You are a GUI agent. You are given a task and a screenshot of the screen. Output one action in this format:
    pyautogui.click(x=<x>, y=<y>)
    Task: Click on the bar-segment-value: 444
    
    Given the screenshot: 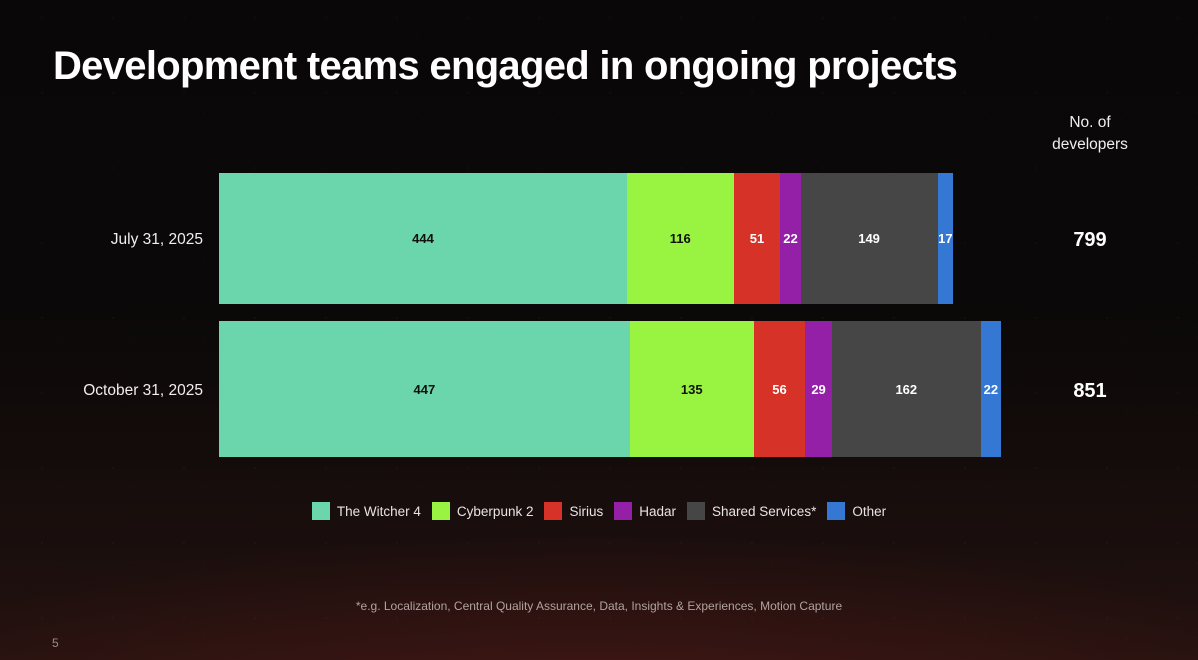 What is the action you would take?
    pyautogui.click(x=423, y=238)
    